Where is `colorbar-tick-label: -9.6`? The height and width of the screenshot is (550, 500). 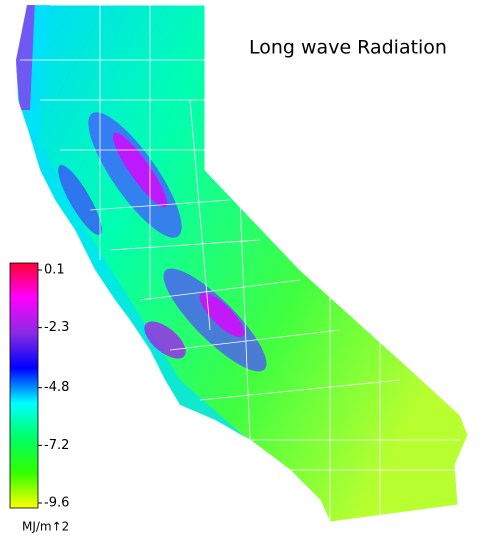 colorbar-tick-label: -9.6 is located at coordinates (56, 503).